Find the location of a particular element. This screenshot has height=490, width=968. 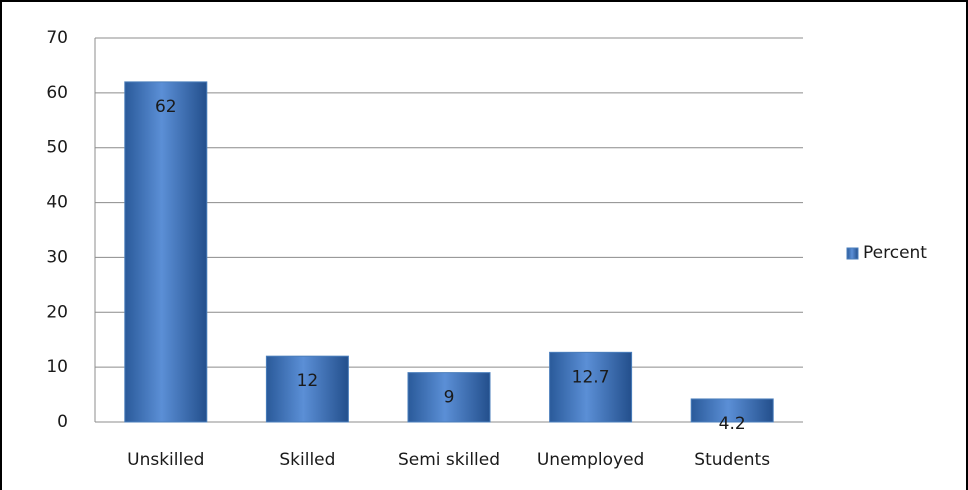

data-label: 12 is located at coordinates (308, 381).